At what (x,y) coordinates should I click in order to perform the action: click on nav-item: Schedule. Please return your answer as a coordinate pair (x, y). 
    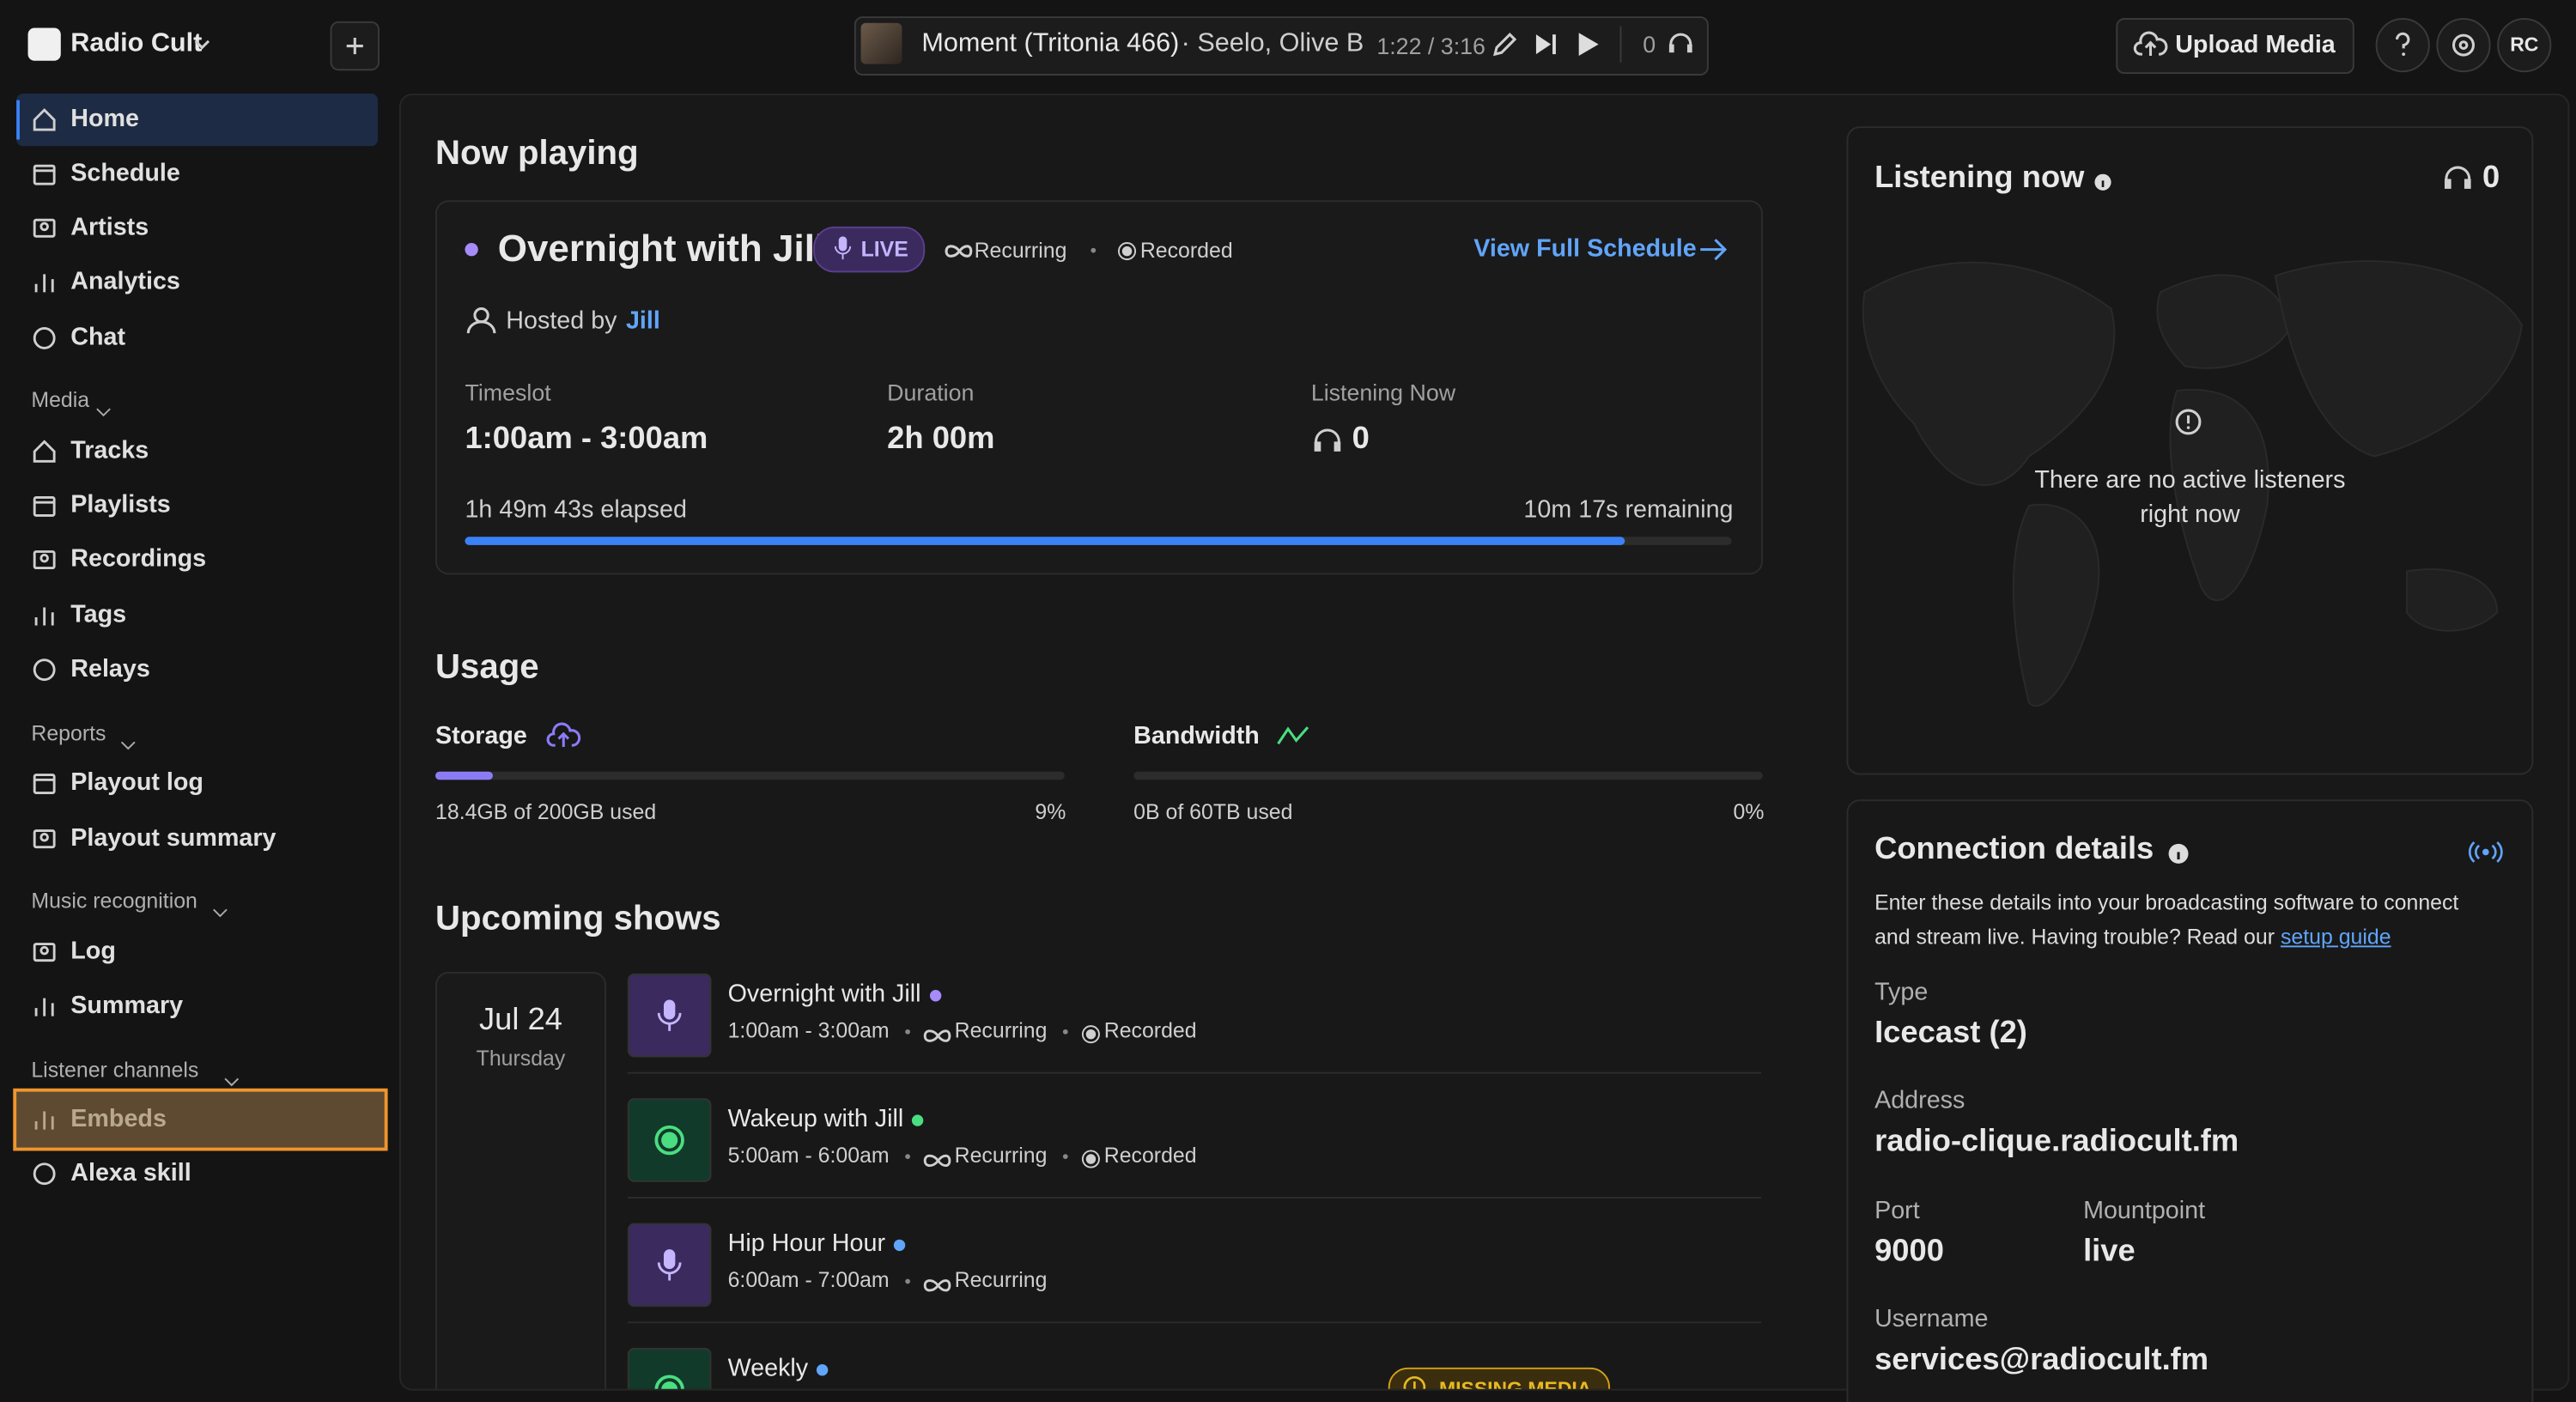
    Looking at the image, I should click on (125, 173).